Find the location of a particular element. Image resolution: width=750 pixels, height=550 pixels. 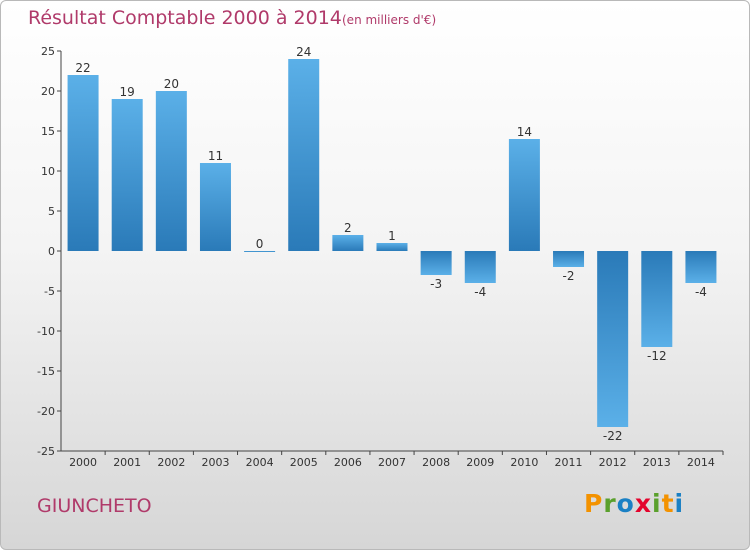

bar-2012 is located at coordinates (613, 339).